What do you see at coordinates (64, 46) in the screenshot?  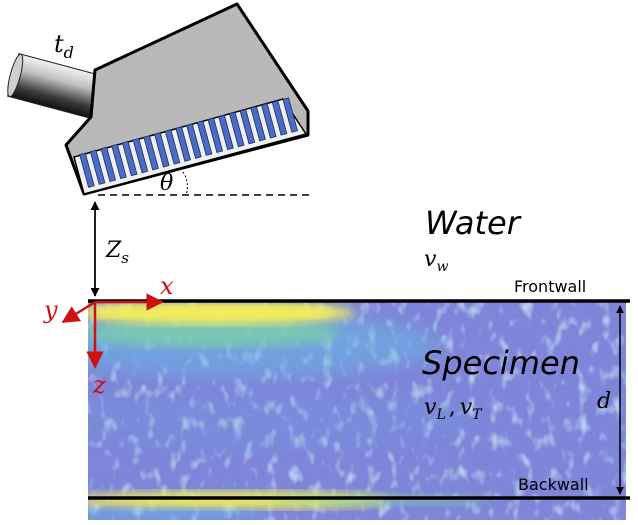 I see `probe-delay-label: td` at bounding box center [64, 46].